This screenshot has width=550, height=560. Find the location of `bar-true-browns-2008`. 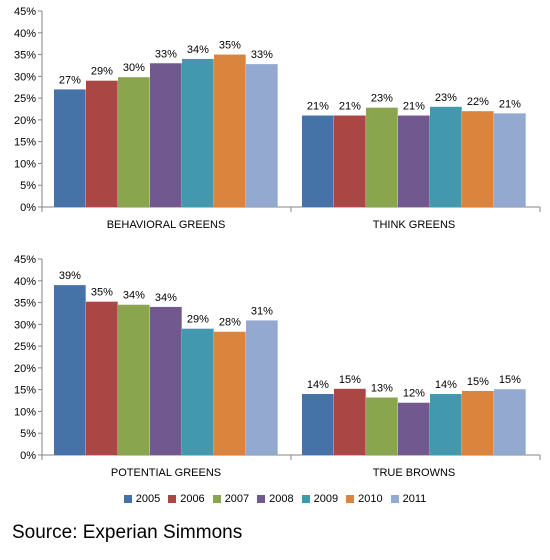

bar-true-browns-2008 is located at coordinates (414, 428).